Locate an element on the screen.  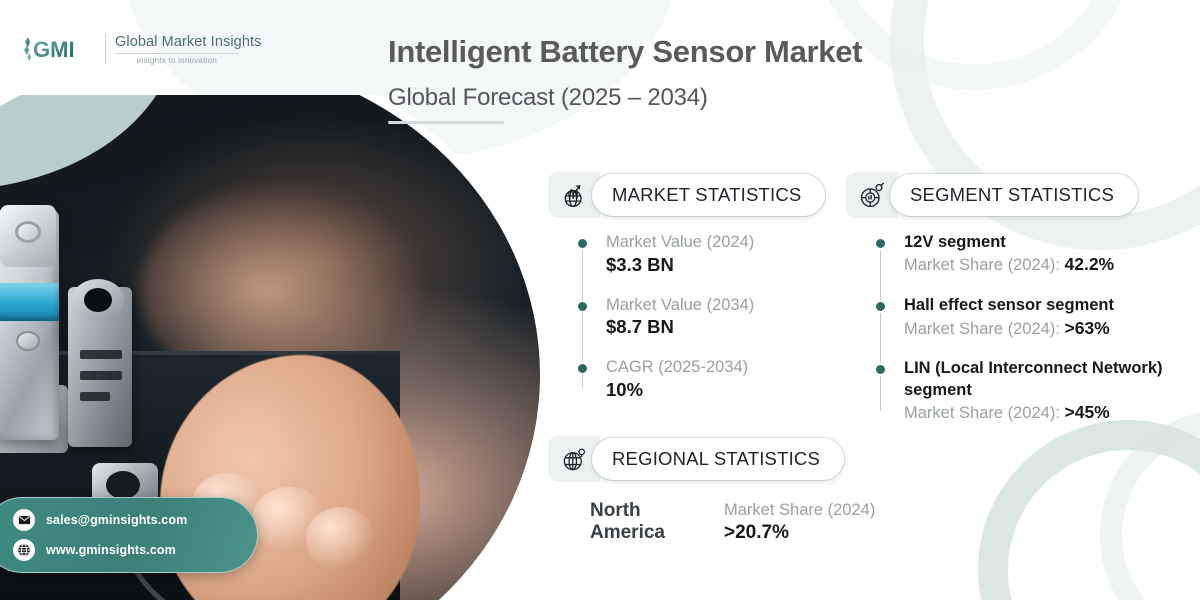
market-stat-value: $3.3 BN is located at coordinates (640, 264).